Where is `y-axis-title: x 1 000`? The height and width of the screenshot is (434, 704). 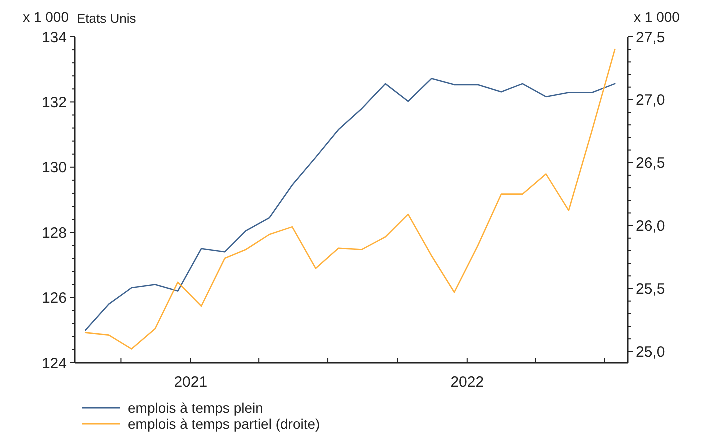 y-axis-title: x 1 000 is located at coordinates (46, 17).